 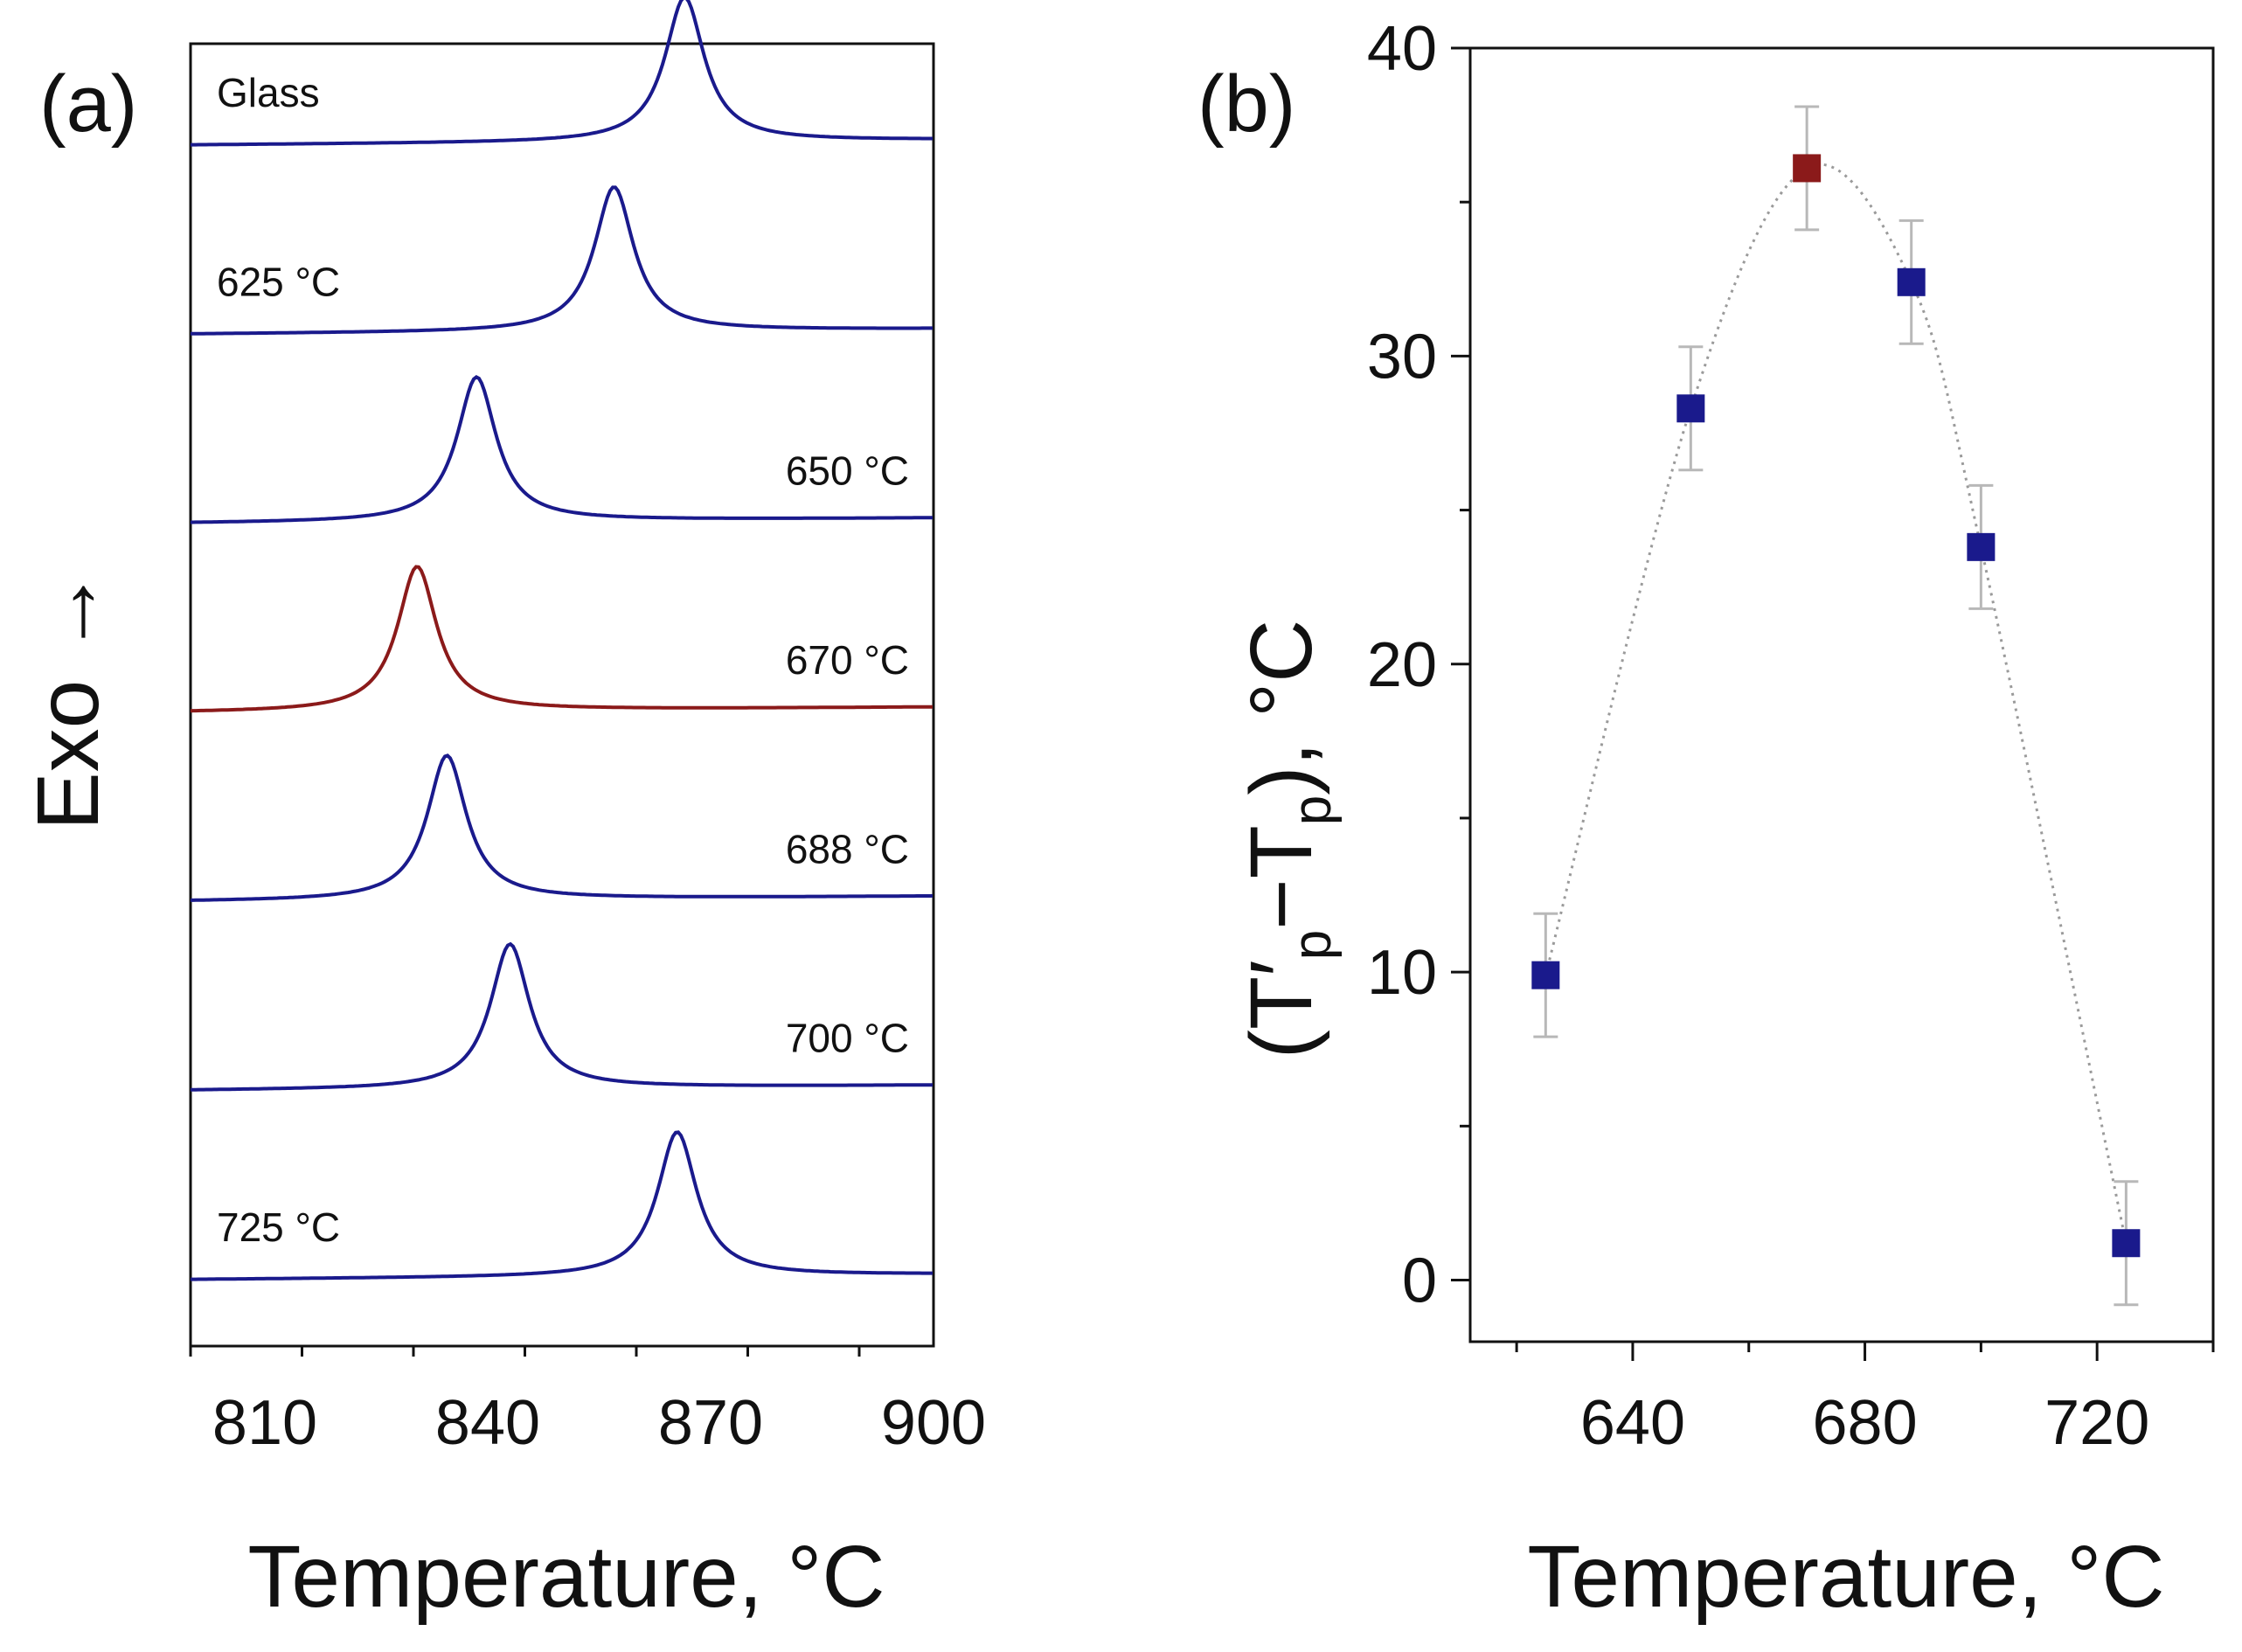 I want to click on curve-label: 670 °C, so click(x=848, y=660).